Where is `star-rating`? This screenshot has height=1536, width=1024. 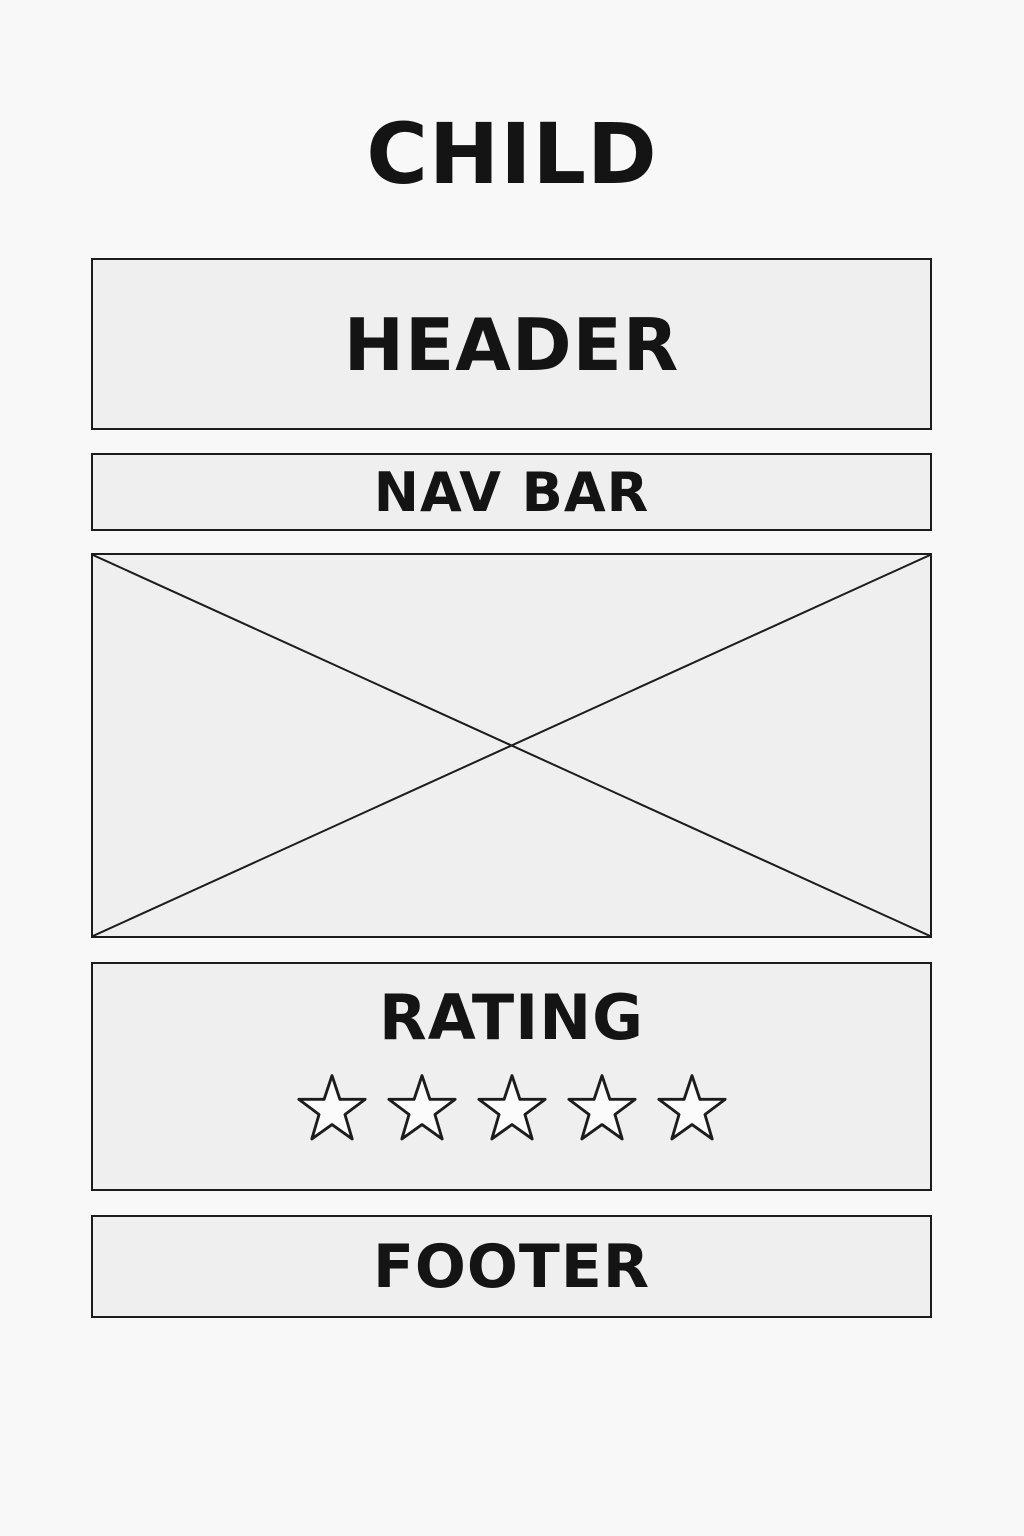
star-rating is located at coordinates (511, 1108).